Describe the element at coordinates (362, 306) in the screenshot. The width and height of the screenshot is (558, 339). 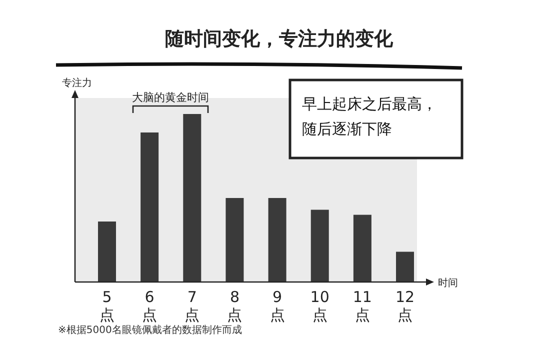
I see `x-tick-label: 11点` at that location.